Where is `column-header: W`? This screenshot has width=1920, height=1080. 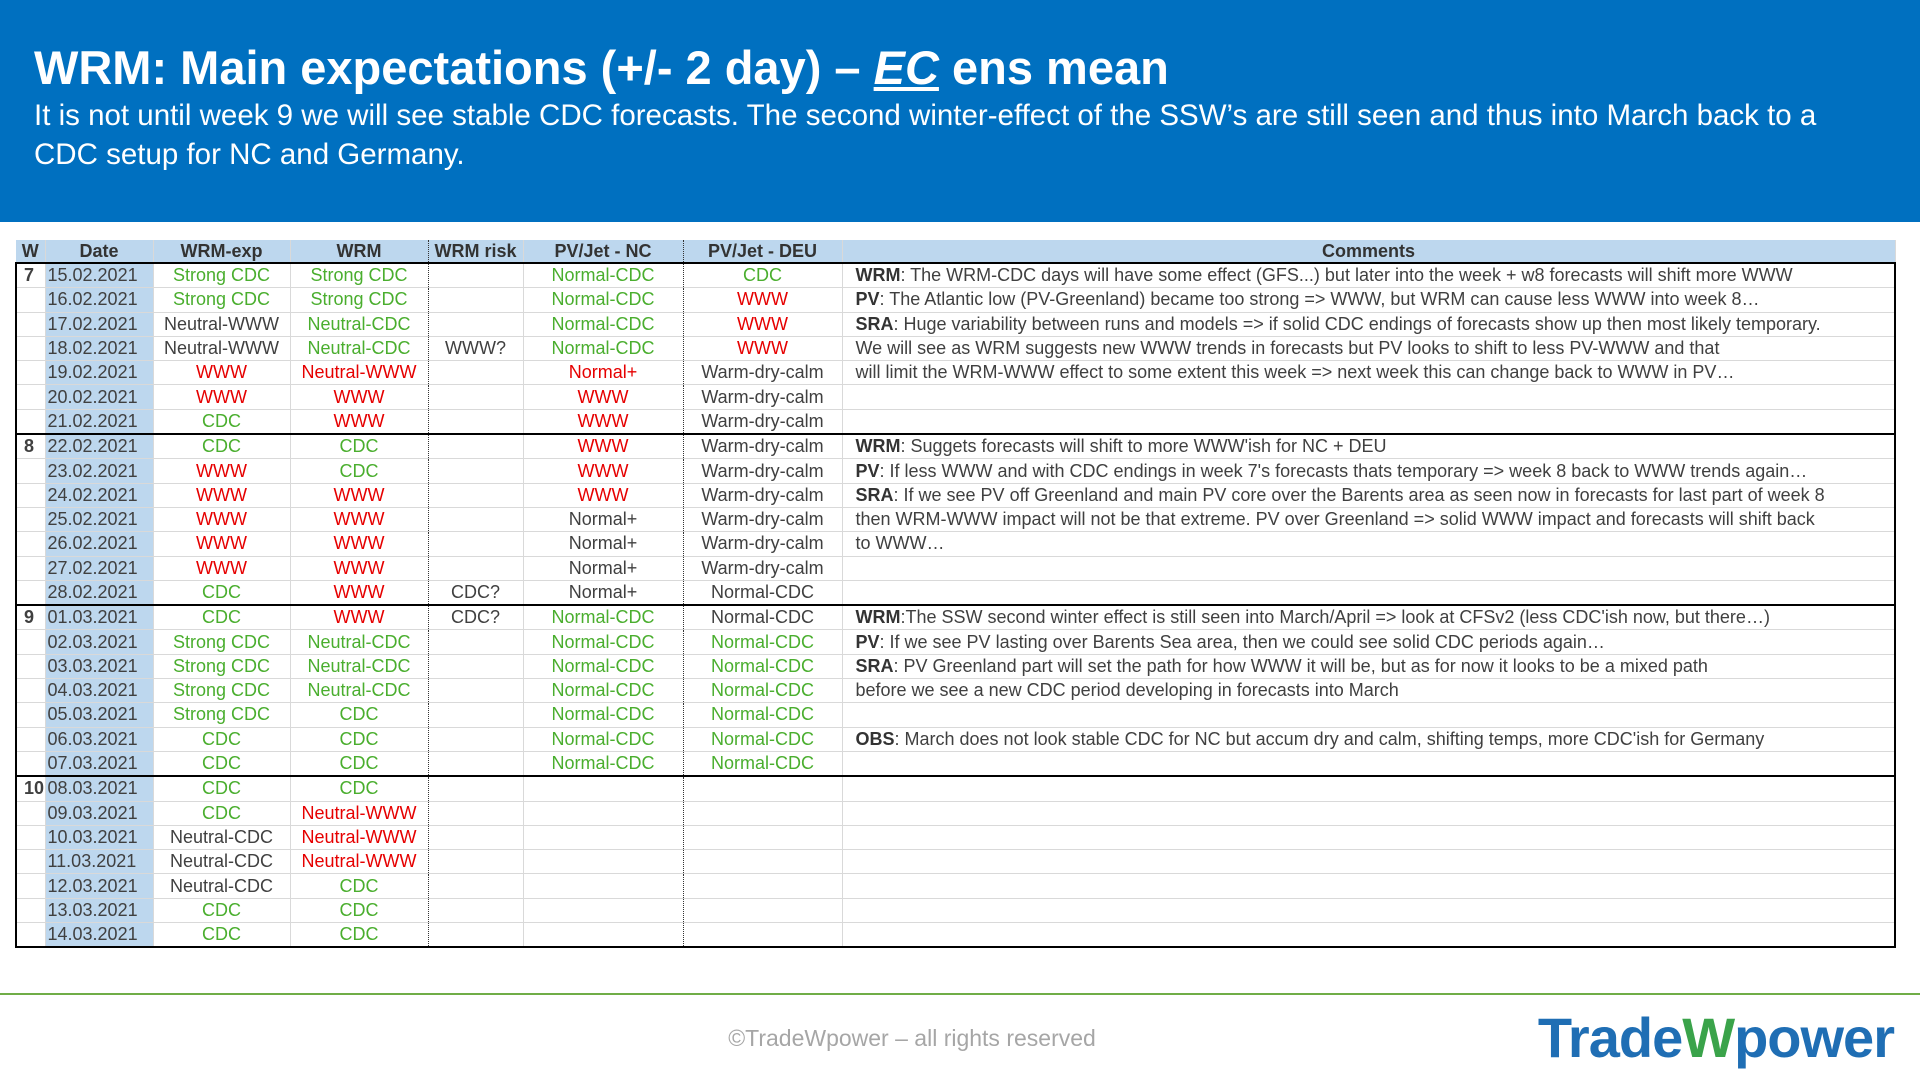
column-header: W is located at coordinates (31, 251).